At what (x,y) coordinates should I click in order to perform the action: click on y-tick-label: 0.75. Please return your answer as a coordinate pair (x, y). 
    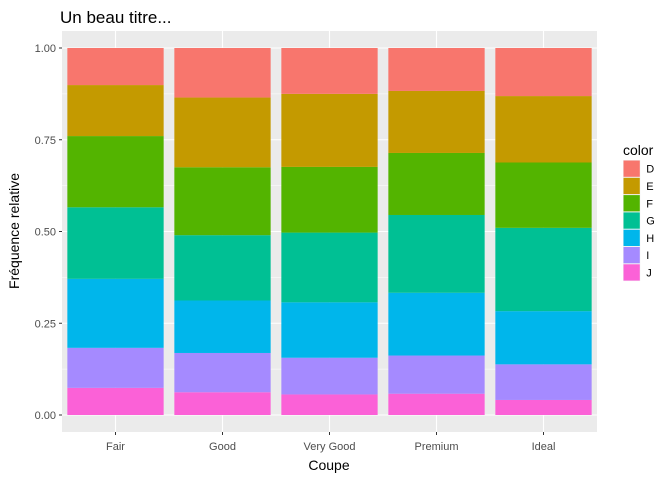
    Looking at the image, I should click on (45, 141).